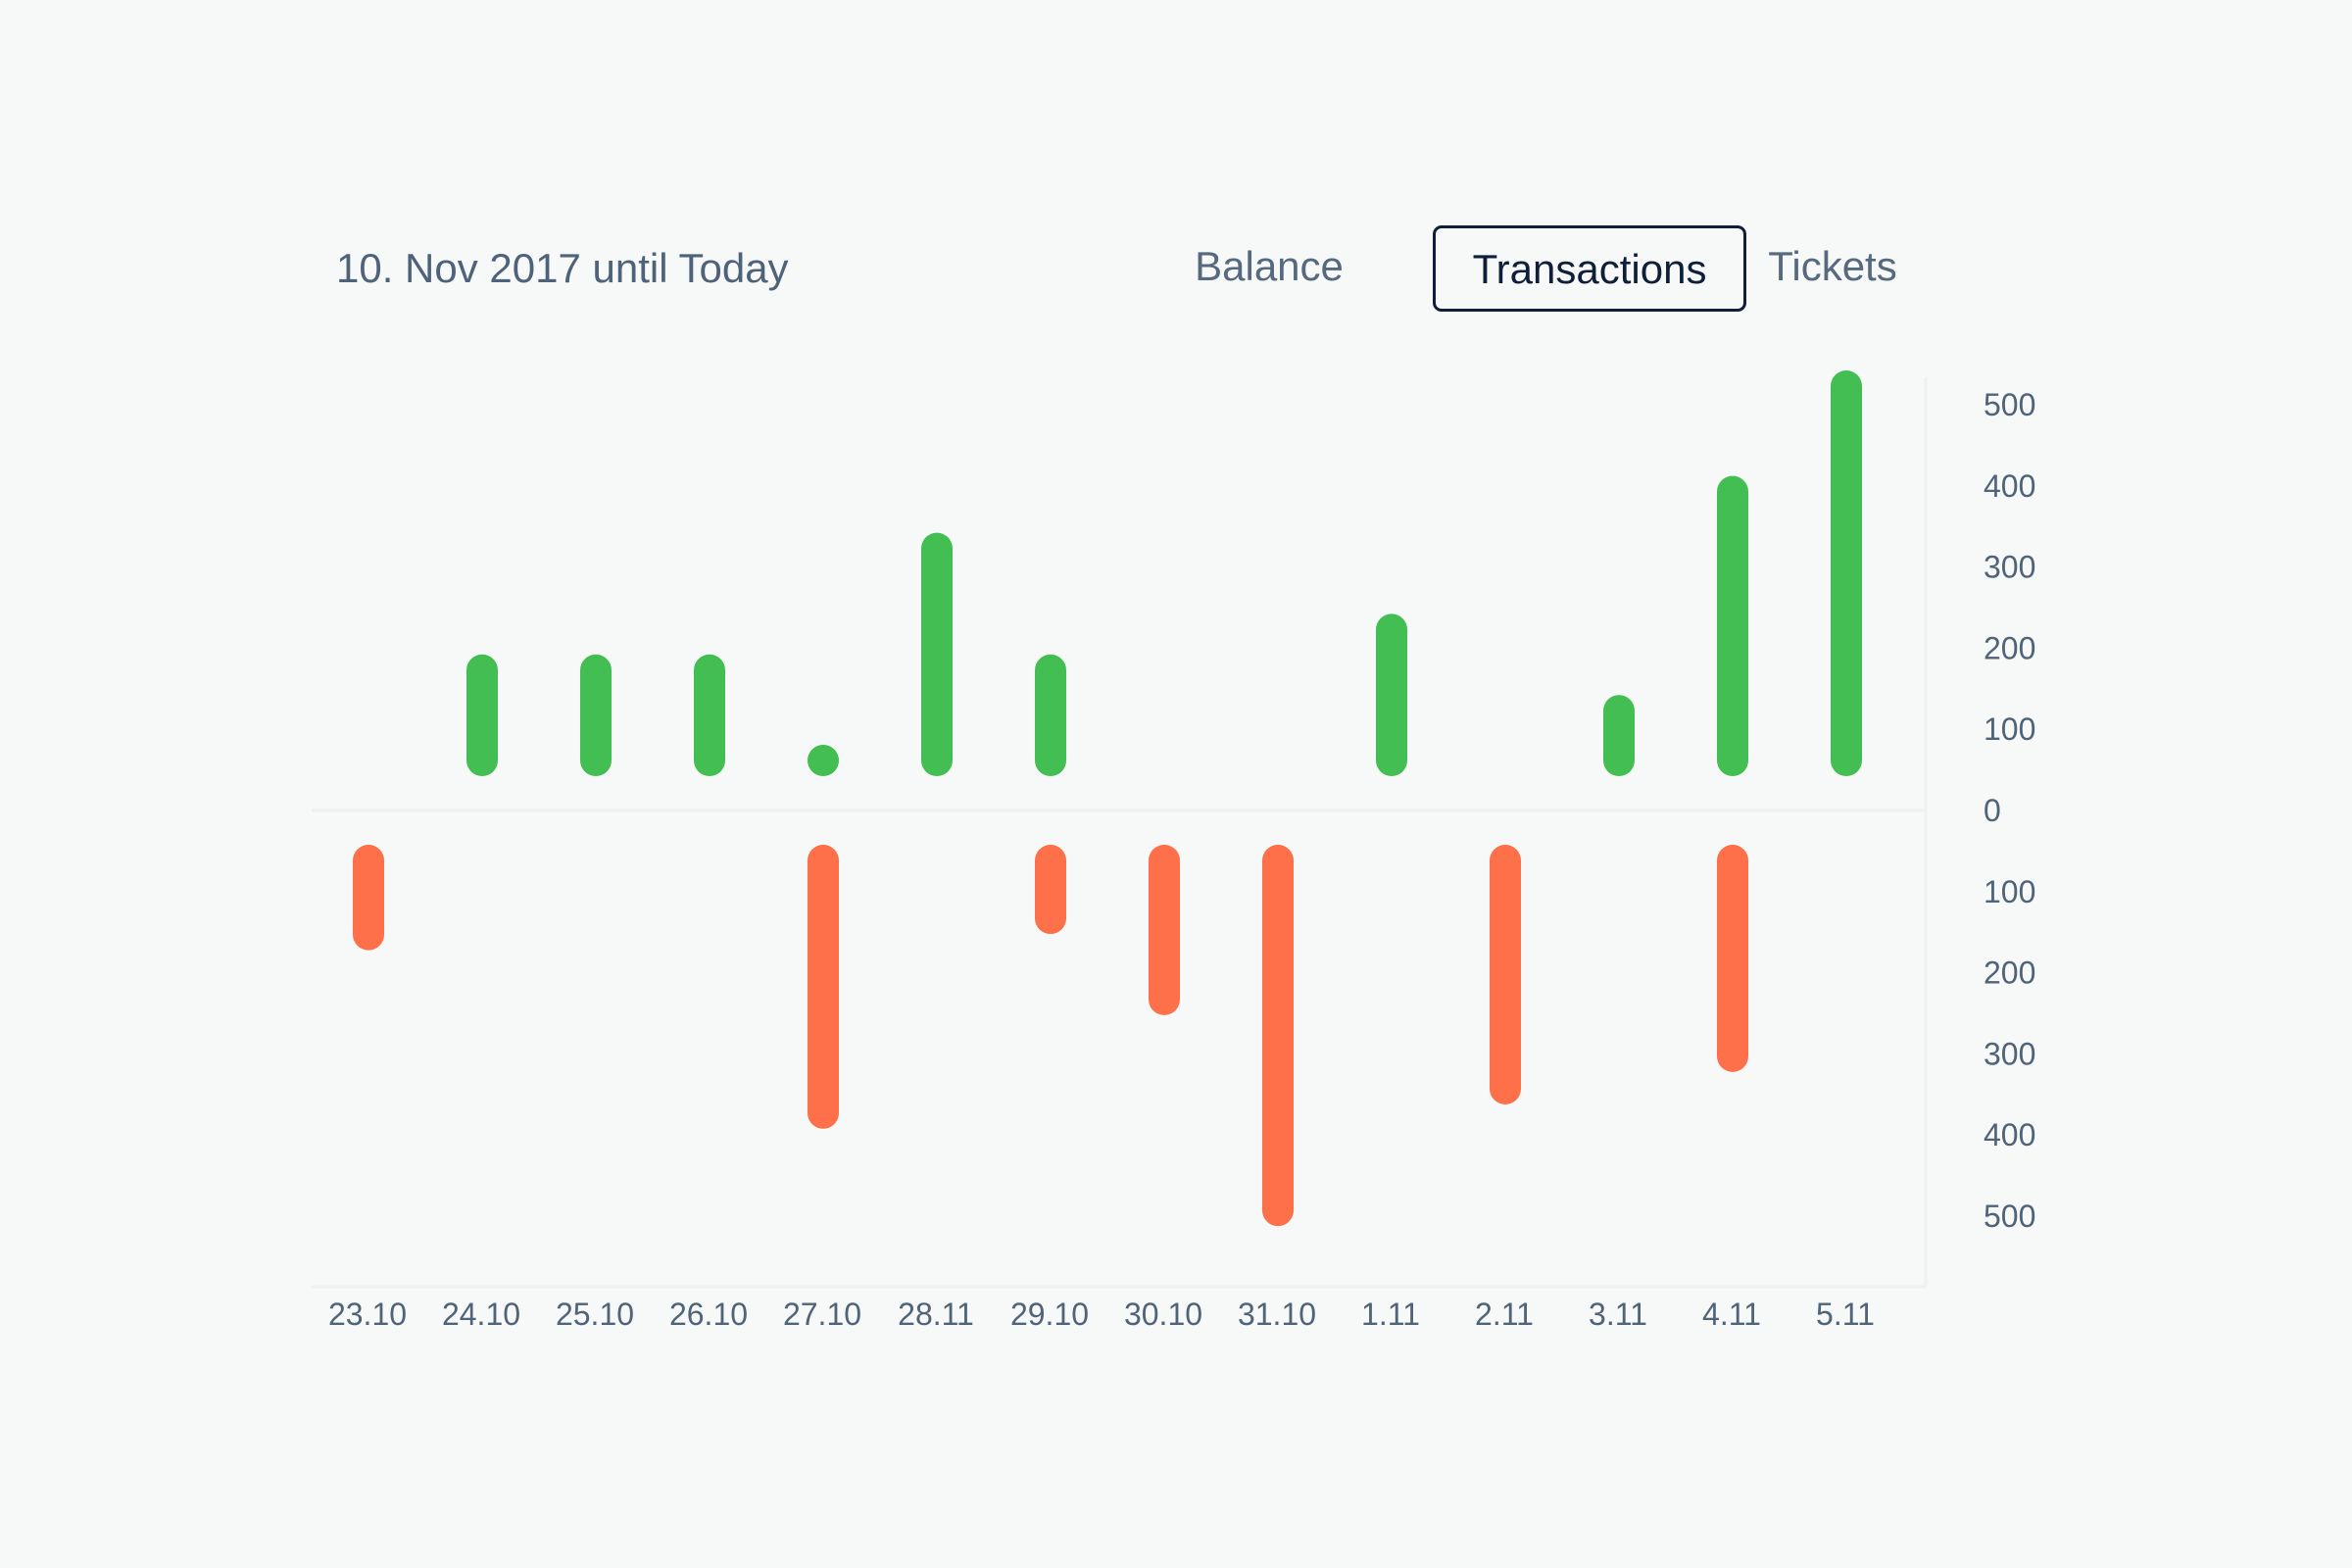  Describe the element at coordinates (822, 1314) in the screenshot. I see `x-tick-label: 27.10` at that location.